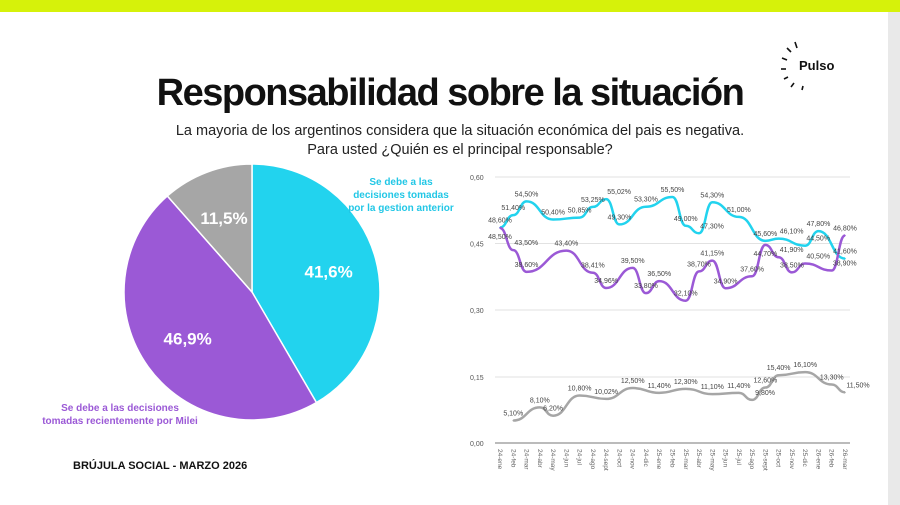  What do you see at coordinates (659, 386) in the screenshot?
I see `data-label: 11,40%` at bounding box center [659, 386].